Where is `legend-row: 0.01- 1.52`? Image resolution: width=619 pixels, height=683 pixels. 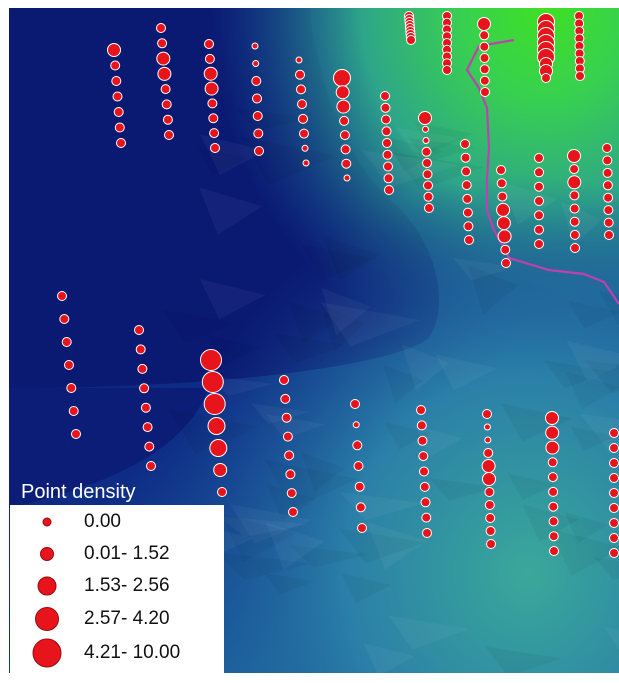
legend-row: 0.01- 1.52 is located at coordinates (117, 554).